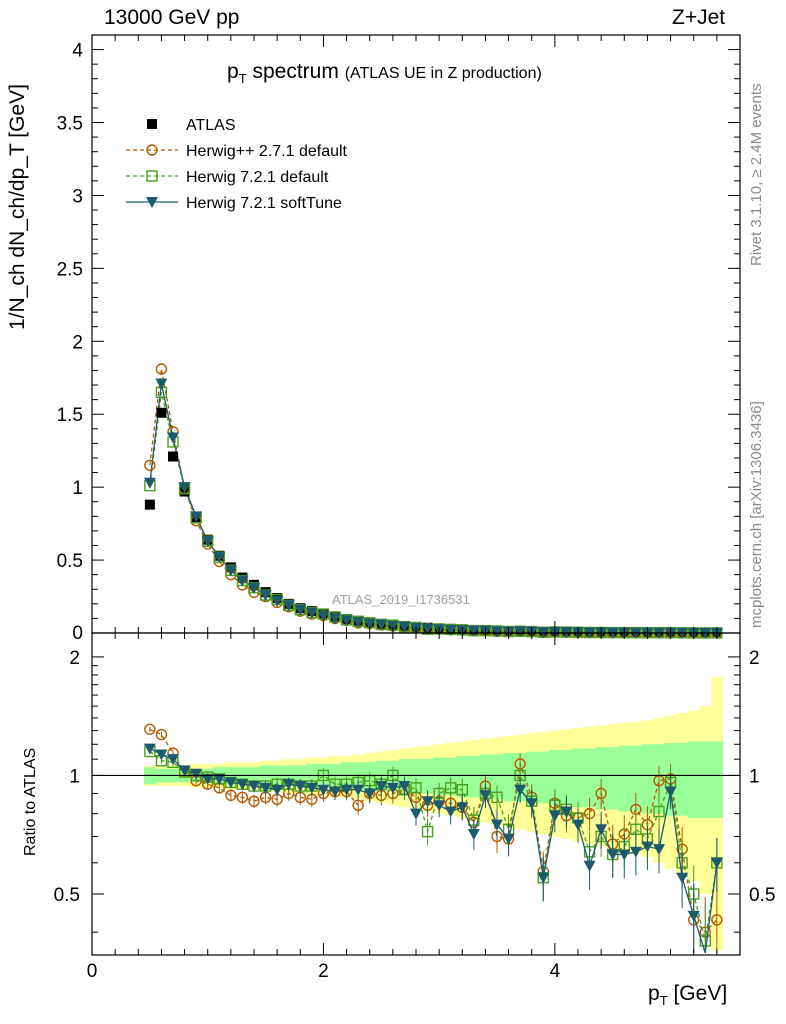 The height and width of the screenshot is (1024, 786). Describe the element at coordinates (77, 51) in the screenshot. I see `main-y-tick-label: 4` at that location.